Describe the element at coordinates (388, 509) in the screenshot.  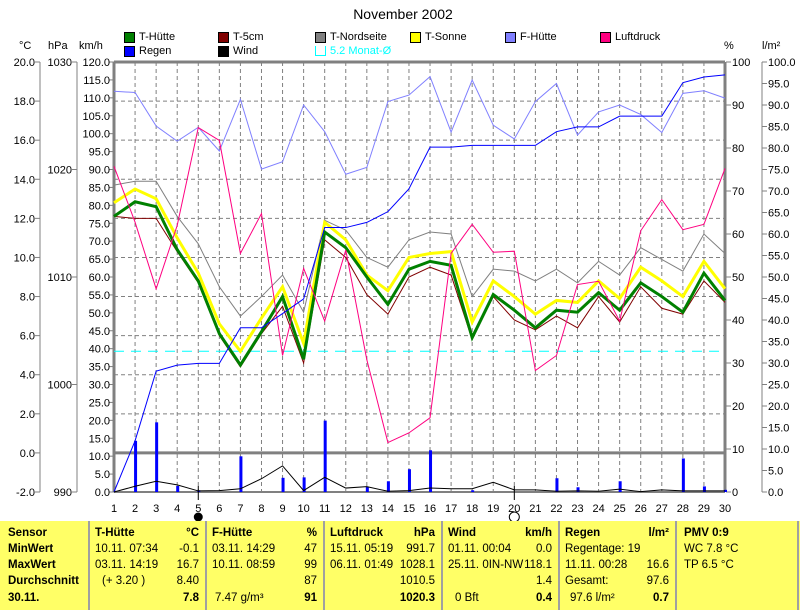
I see `x-tick-label: 14` at that location.